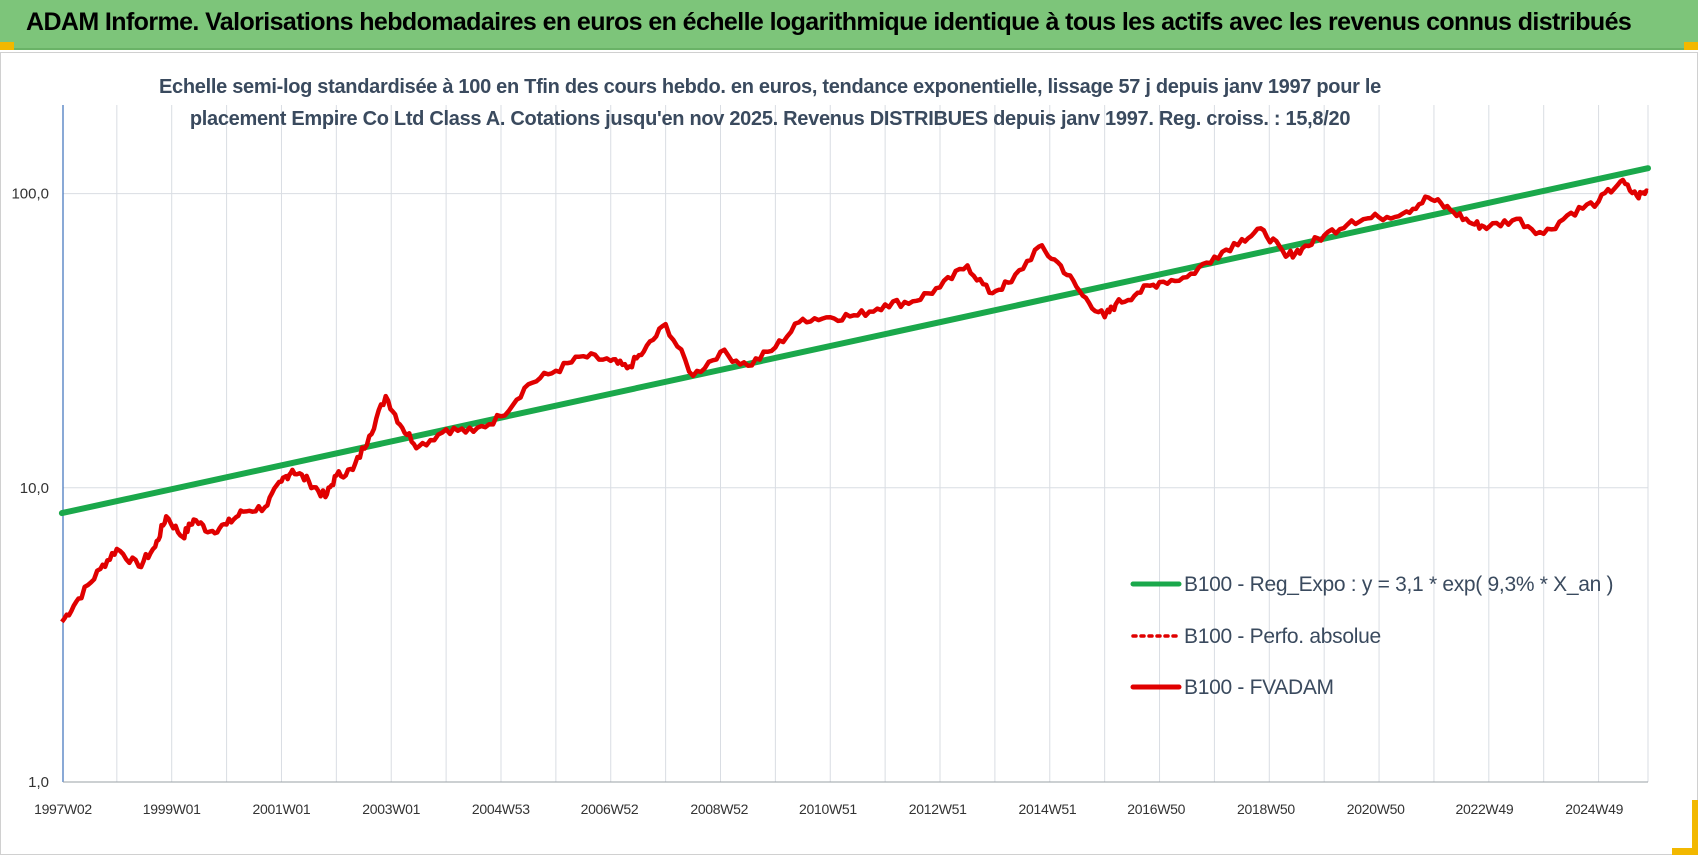 The width and height of the screenshot is (1698, 855). Describe the element at coordinates (34, 488) in the screenshot. I see `y-tick-label: 10,0` at that location.